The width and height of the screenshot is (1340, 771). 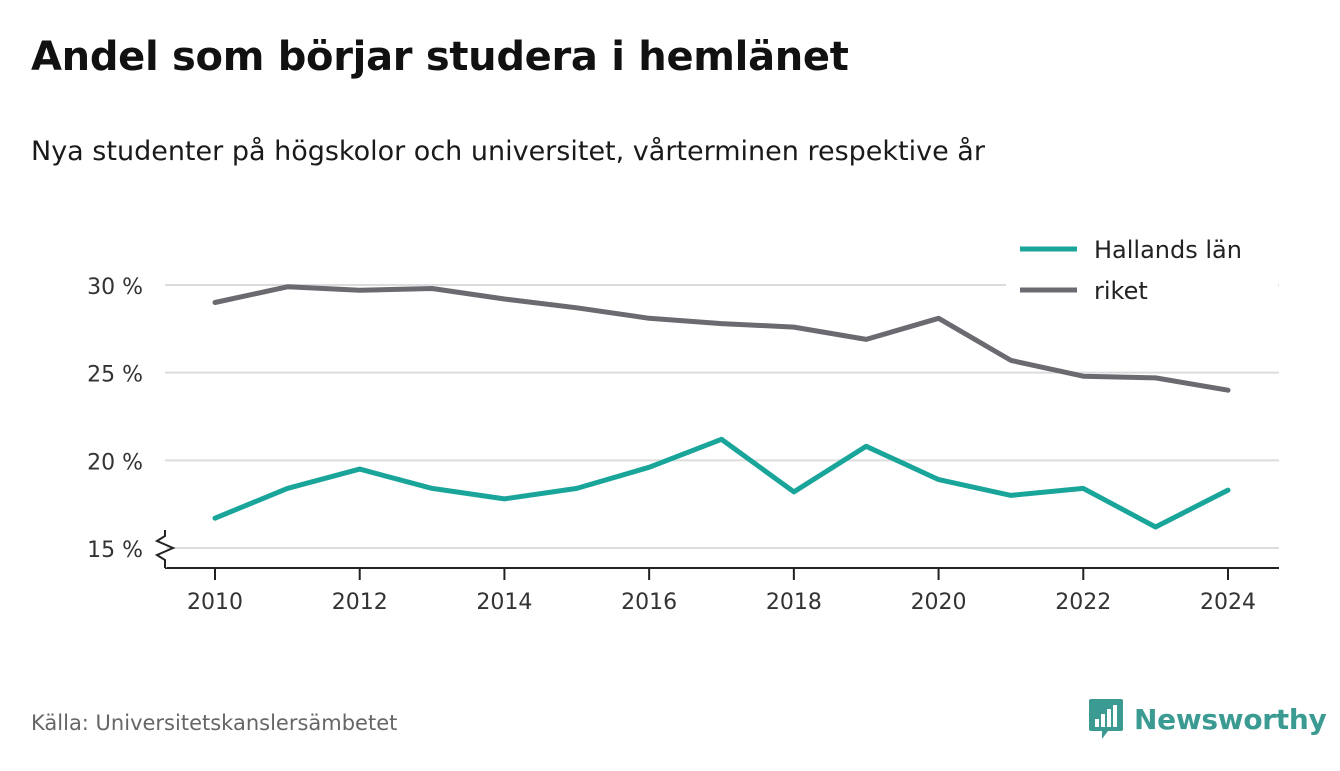 What do you see at coordinates (115, 550) in the screenshot?
I see `y-tick-label: 15 %` at bounding box center [115, 550].